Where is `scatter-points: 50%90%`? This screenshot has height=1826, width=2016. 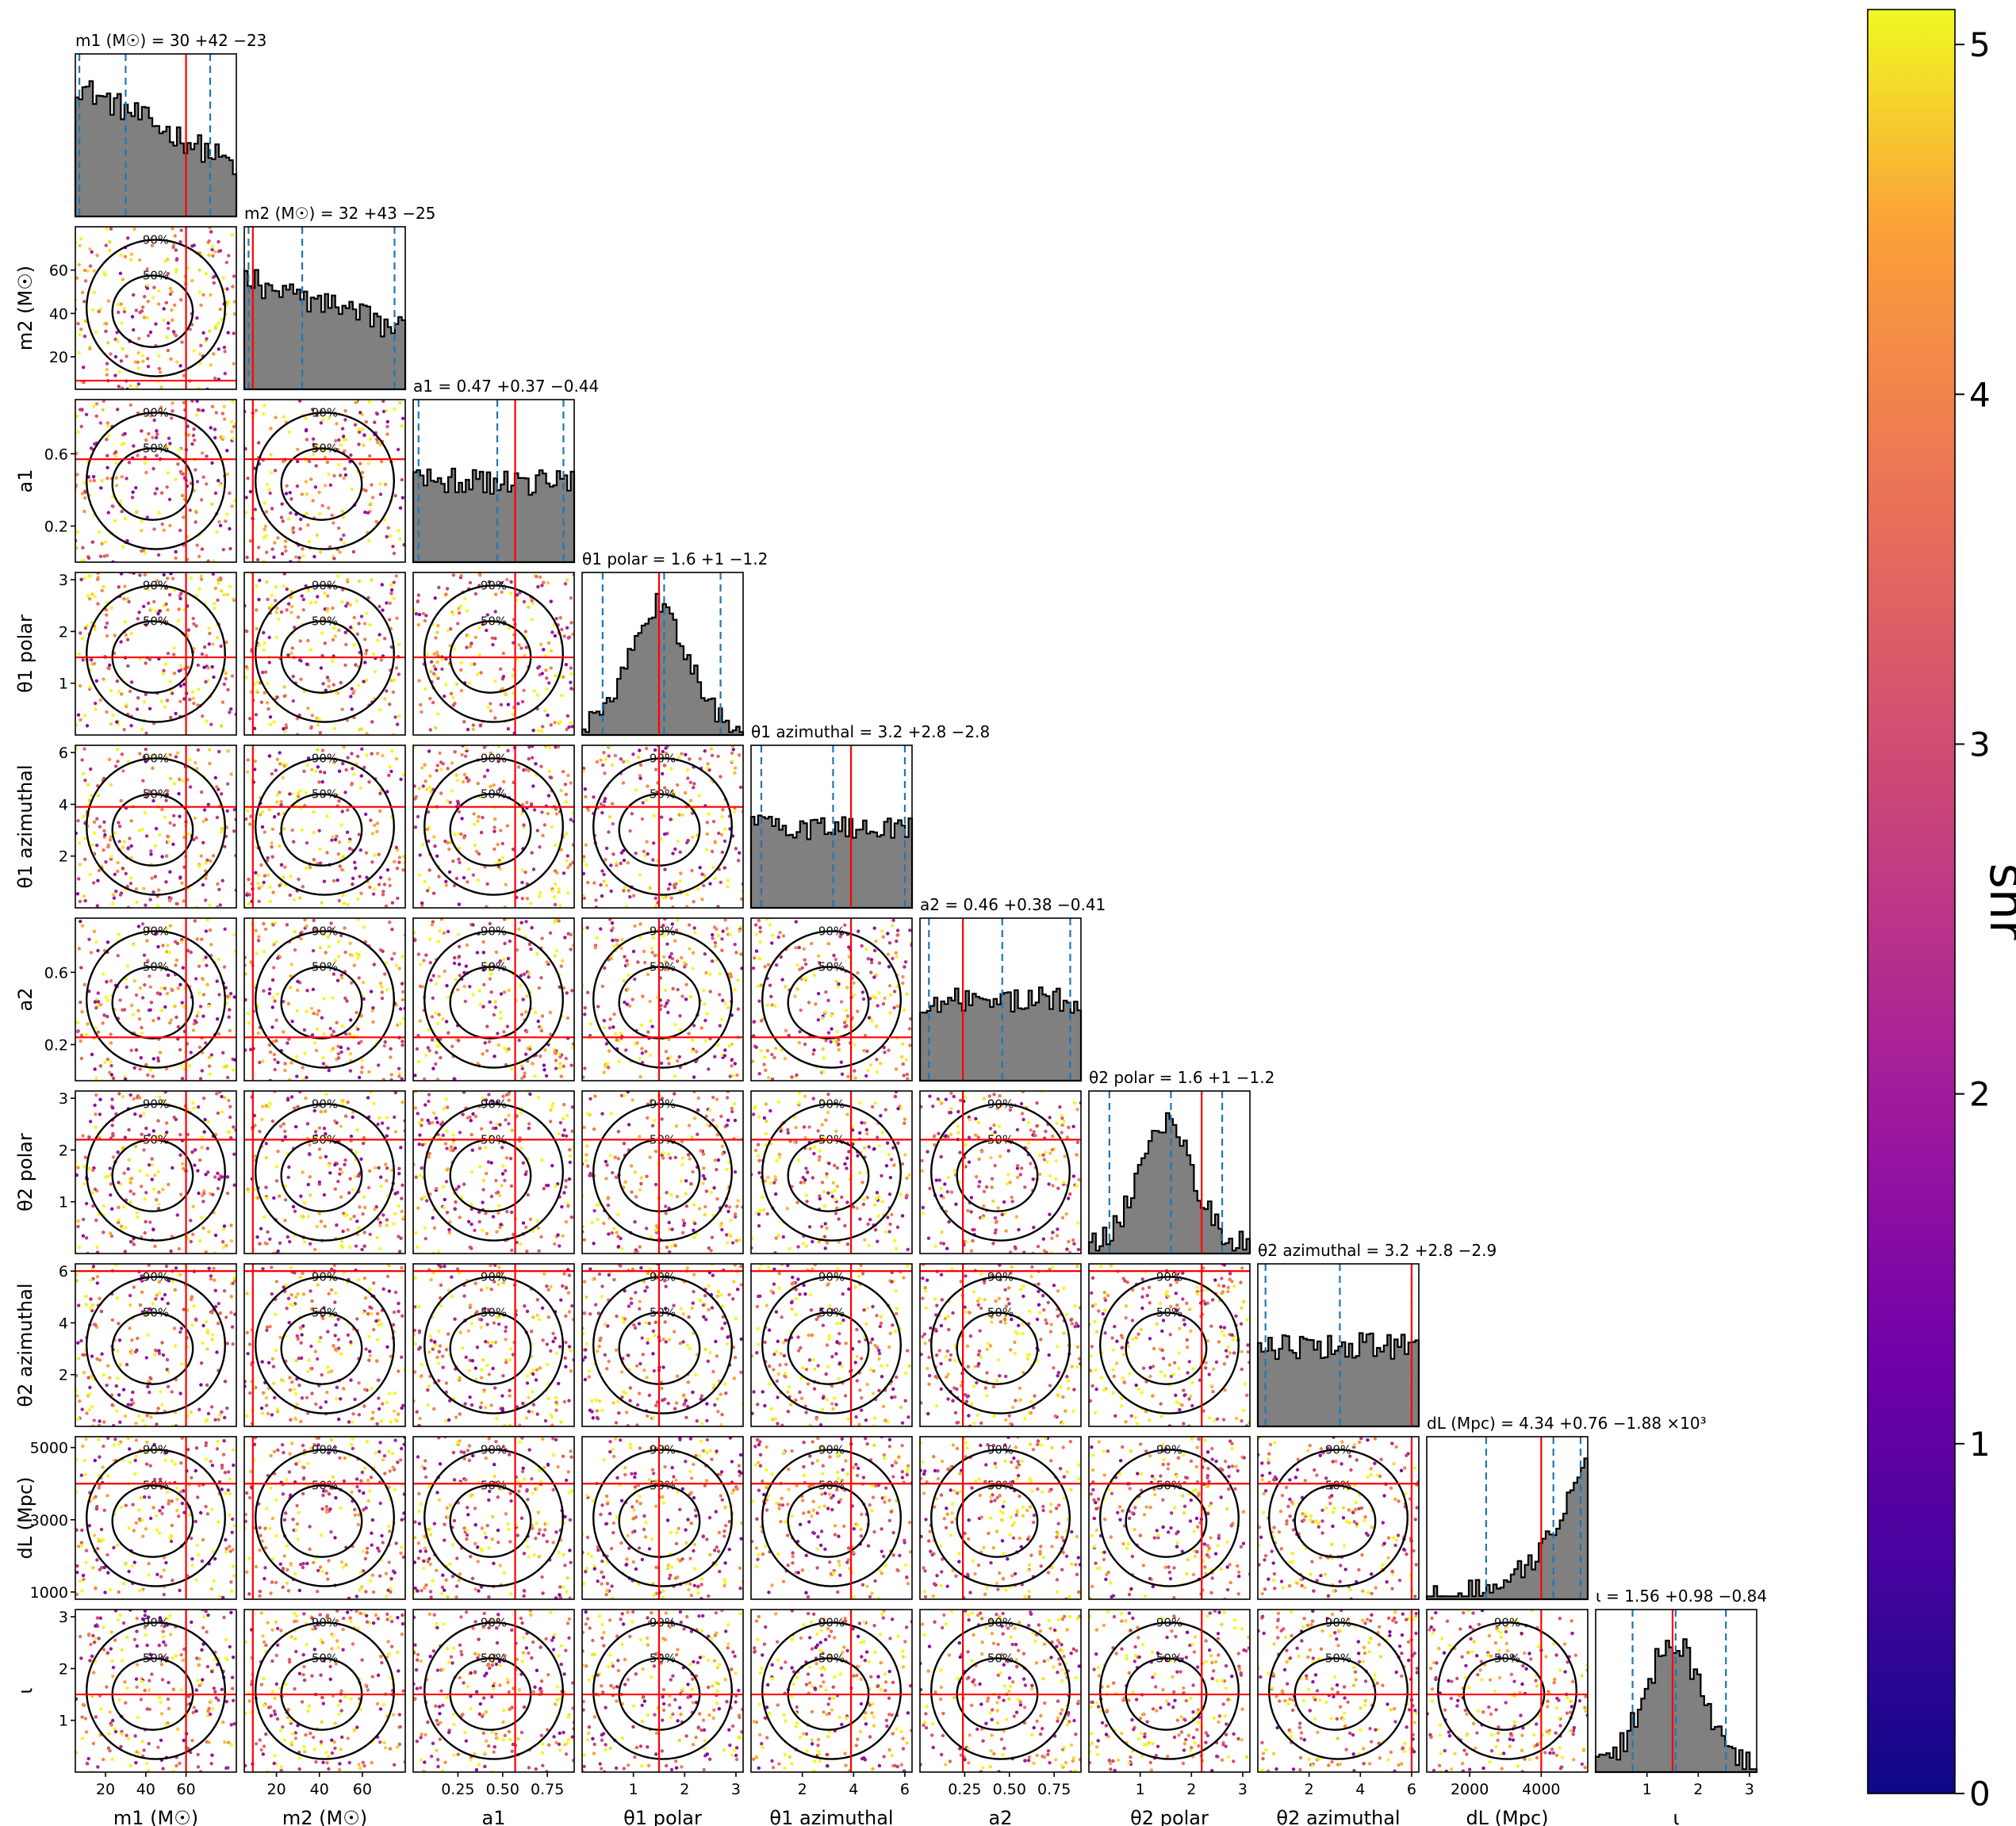 scatter-points: 50%90% is located at coordinates (155, 999).